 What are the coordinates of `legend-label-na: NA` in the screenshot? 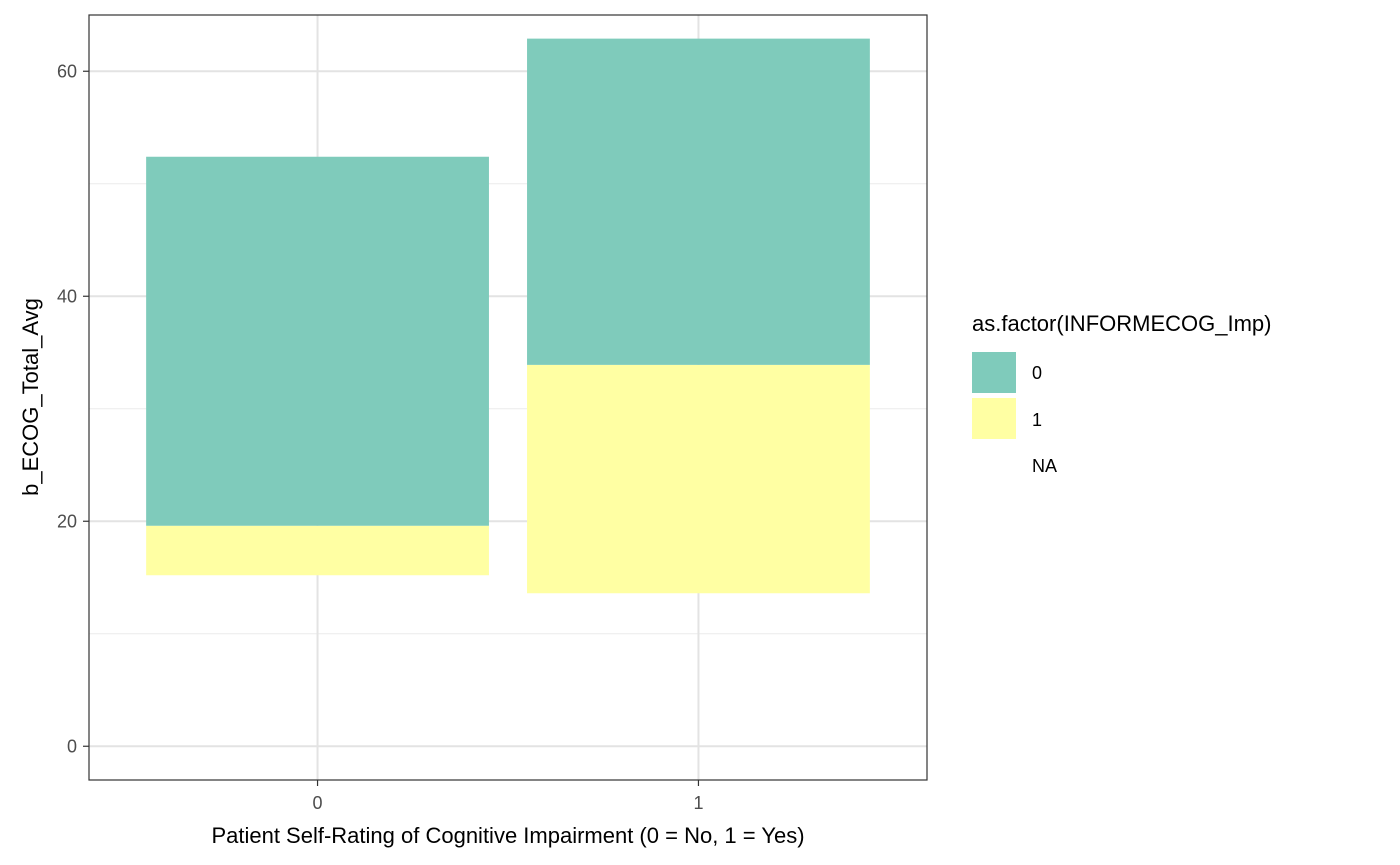 It's located at (1044, 466).